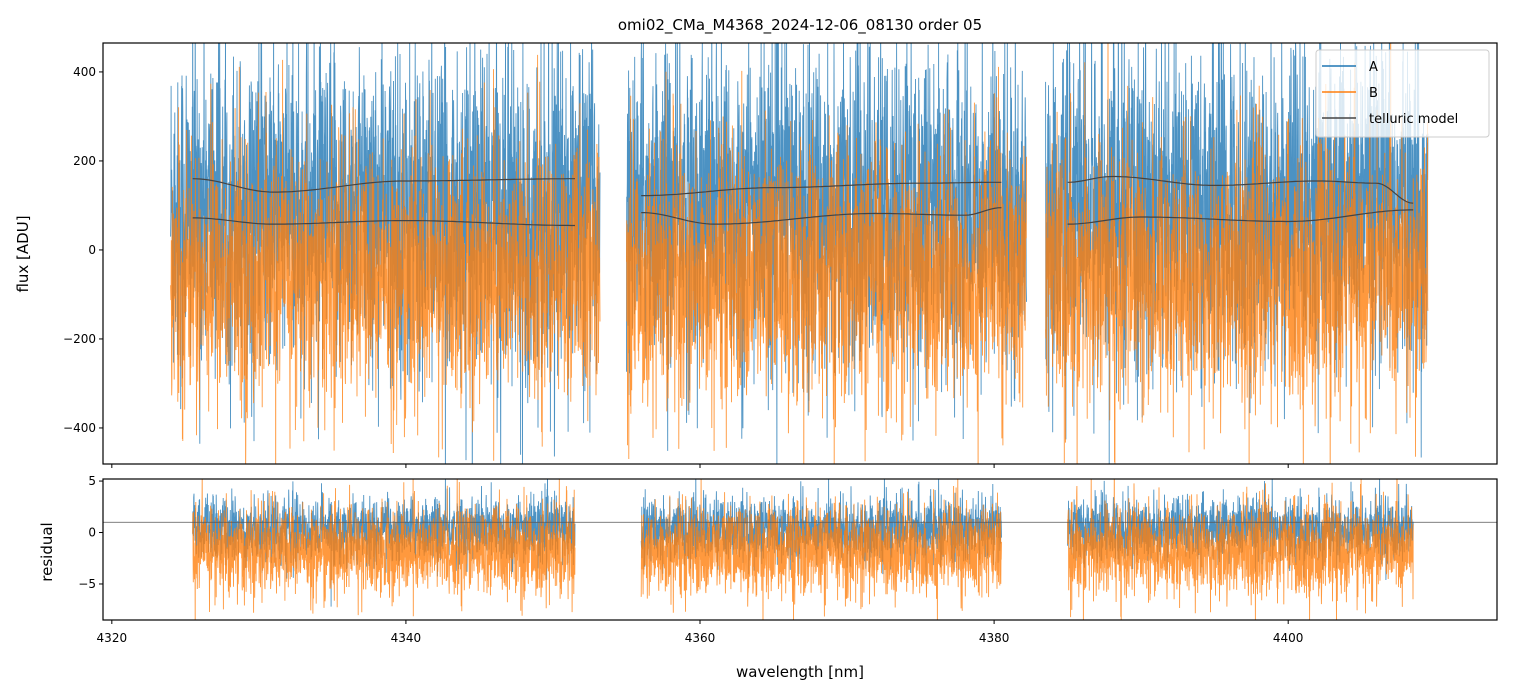 This screenshot has height=696, width=1513. I want to click on x-tick-label: 4400, so click(1288, 638).